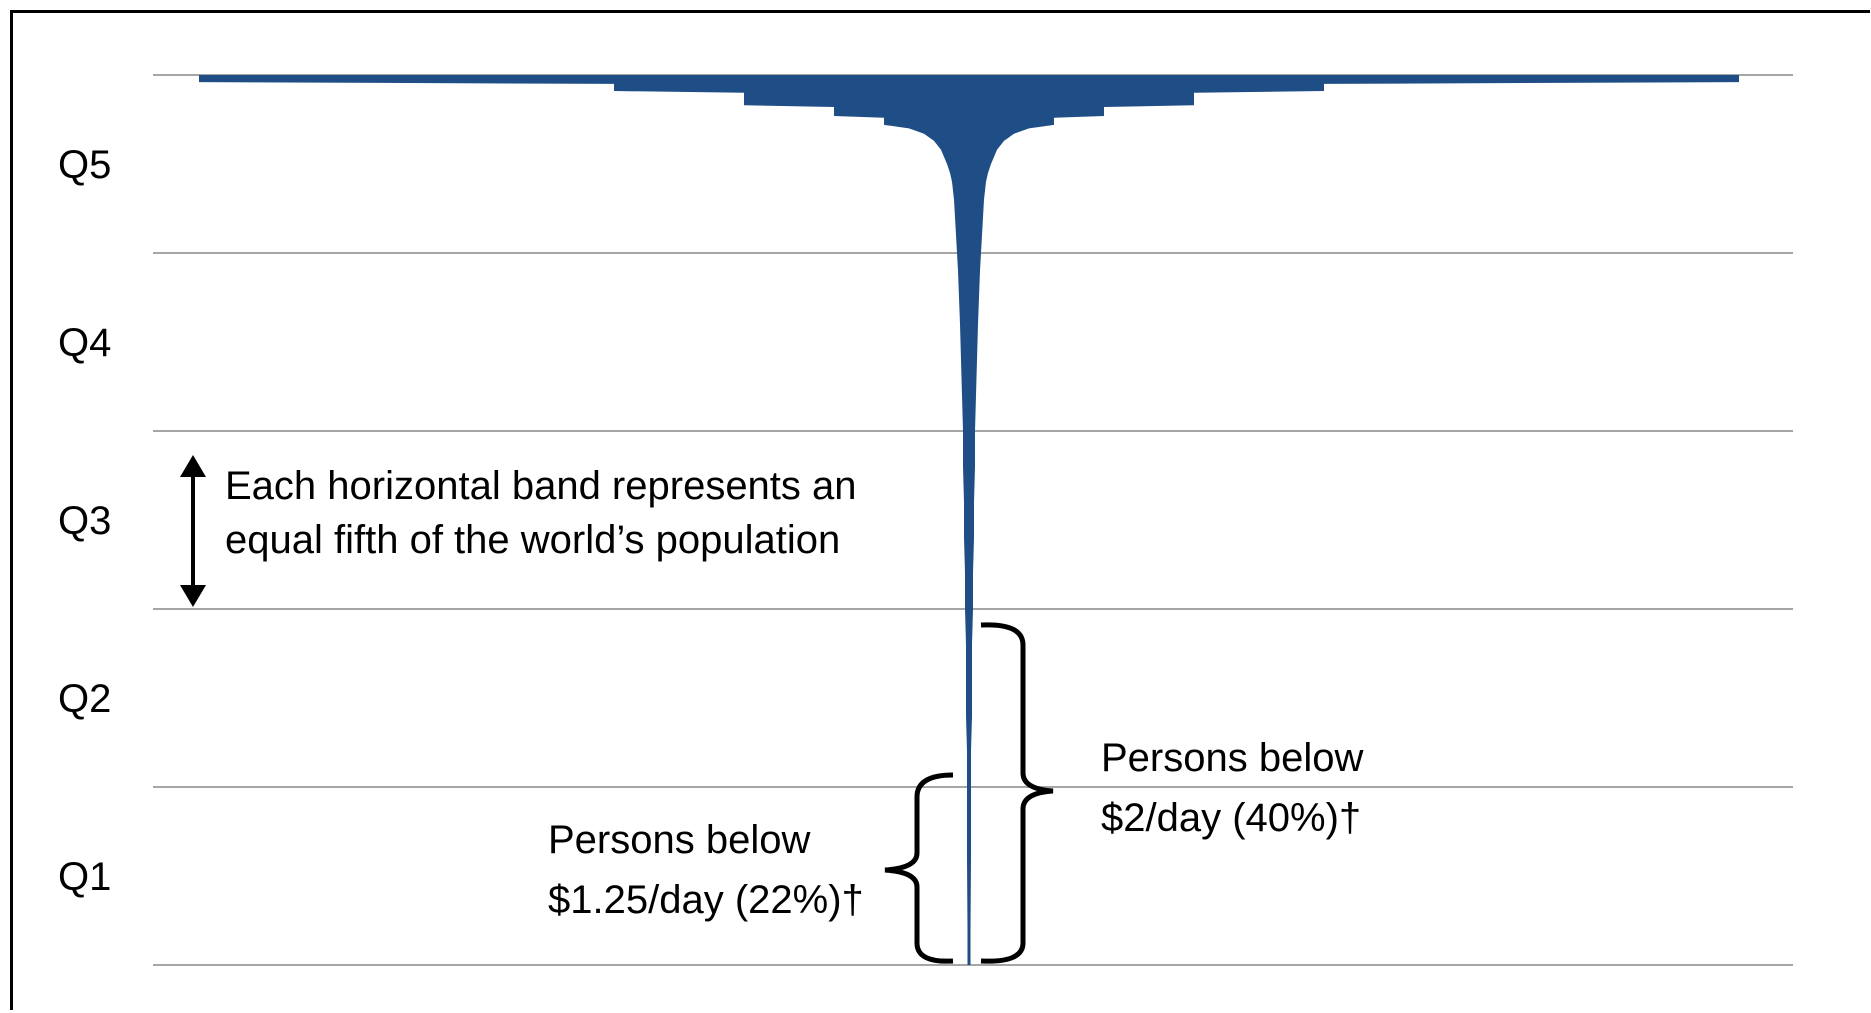  I want to click on below-1-25-label-line-1: Persons below, so click(679, 840).